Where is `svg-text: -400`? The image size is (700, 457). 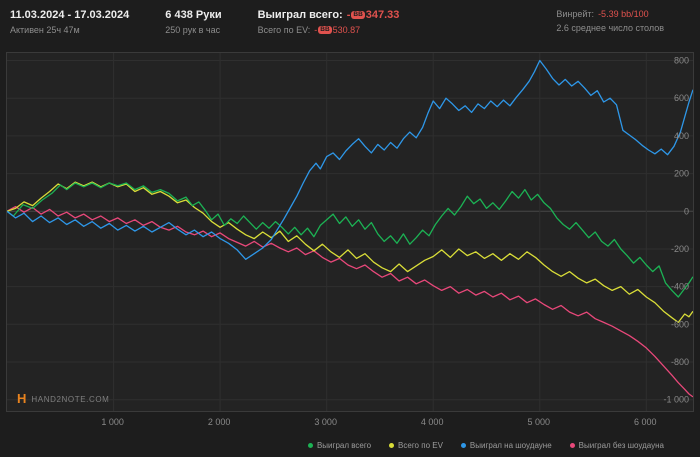 svg-text: -400 is located at coordinates (680, 287).